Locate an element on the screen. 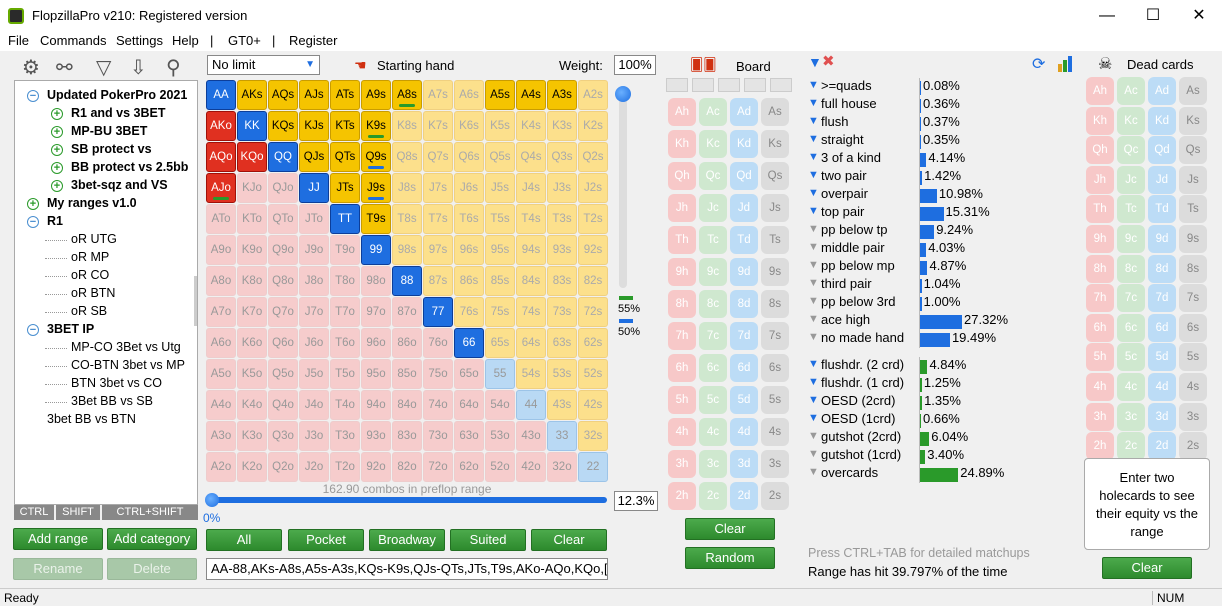 The width and height of the screenshot is (1222, 606). card-9s: 9s is located at coordinates (775, 272).